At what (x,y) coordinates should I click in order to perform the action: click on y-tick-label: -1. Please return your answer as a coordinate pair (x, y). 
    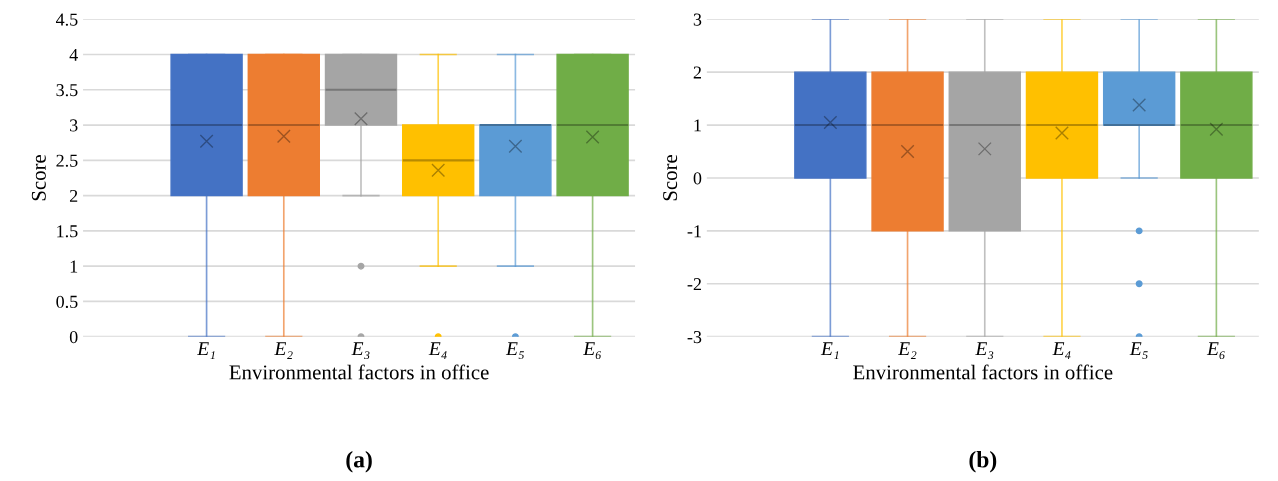
    Looking at the image, I should click on (694, 231).